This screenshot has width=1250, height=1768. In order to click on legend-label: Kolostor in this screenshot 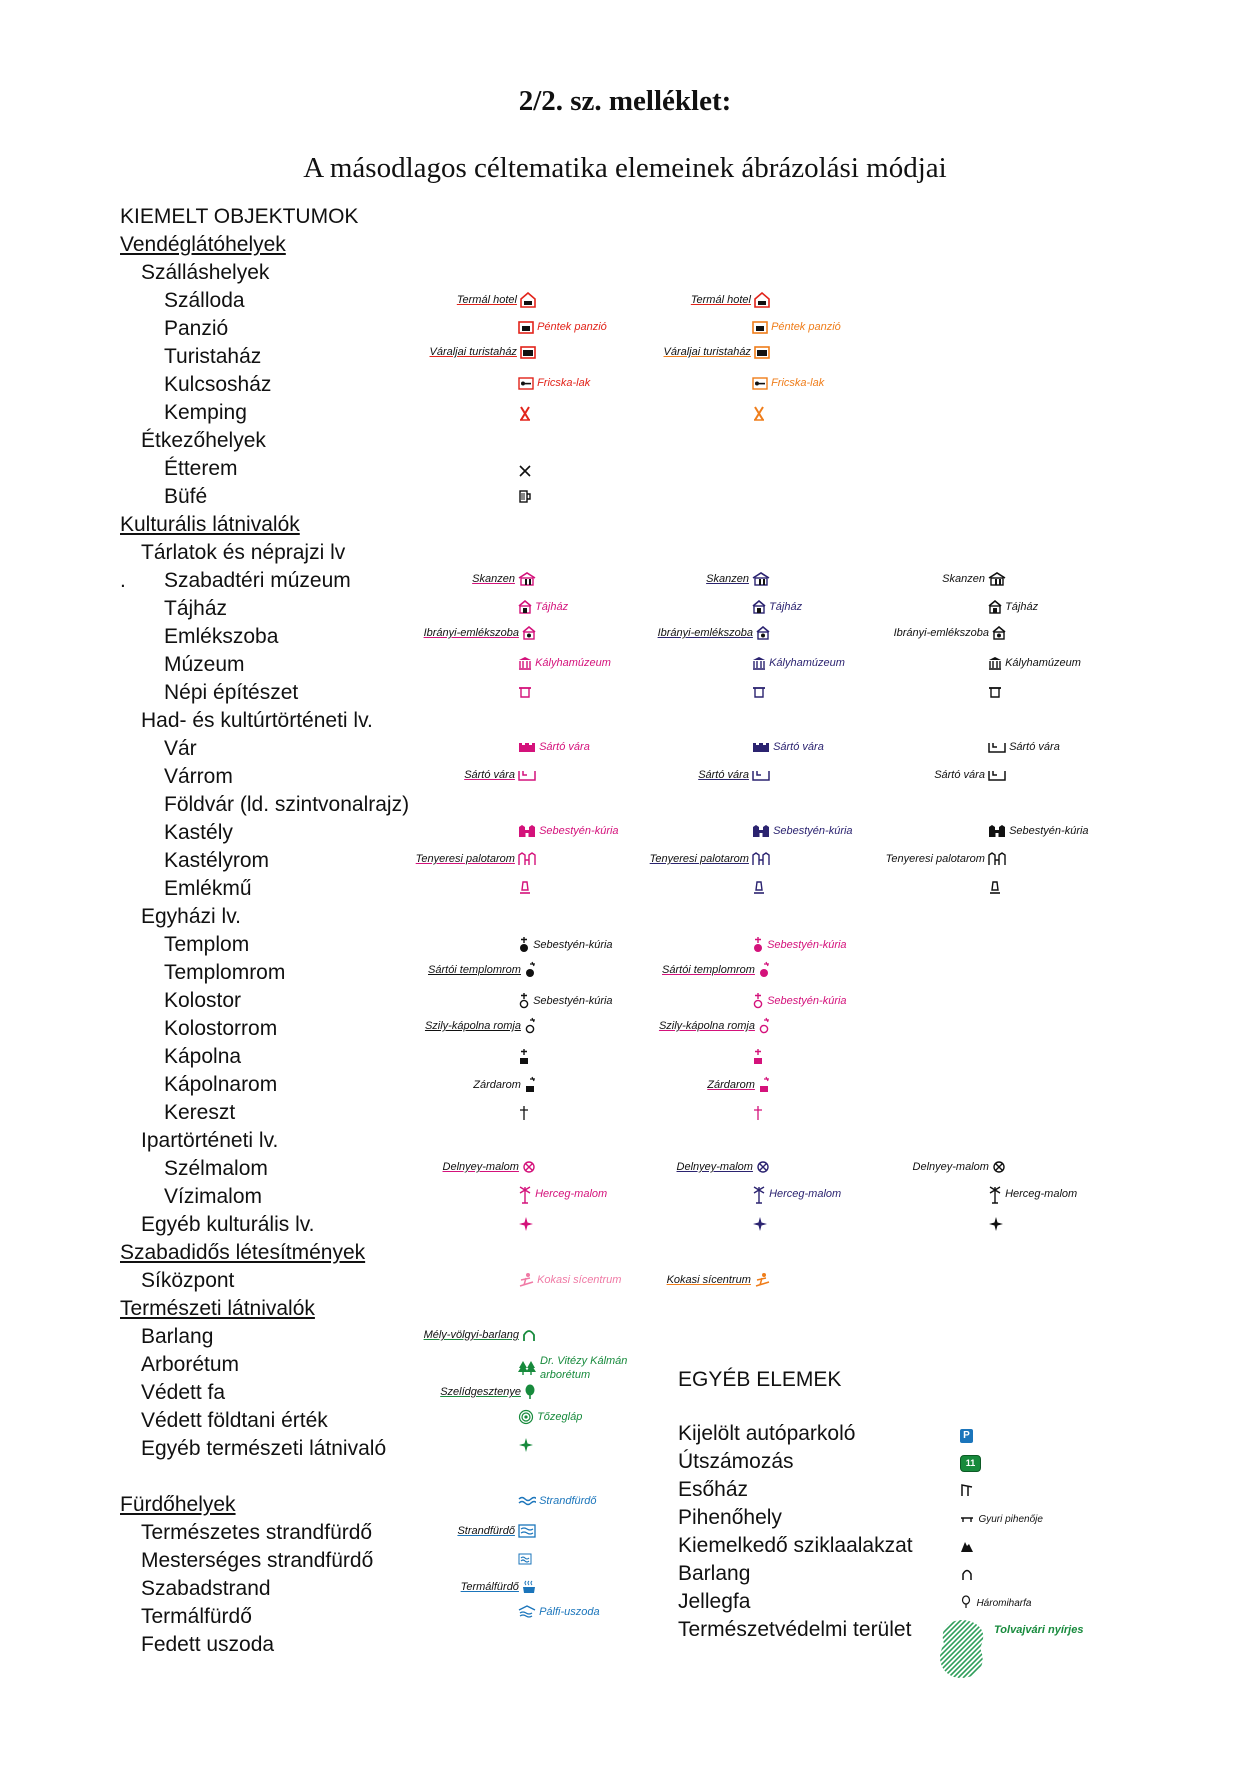, I will do `click(203, 1000)`.